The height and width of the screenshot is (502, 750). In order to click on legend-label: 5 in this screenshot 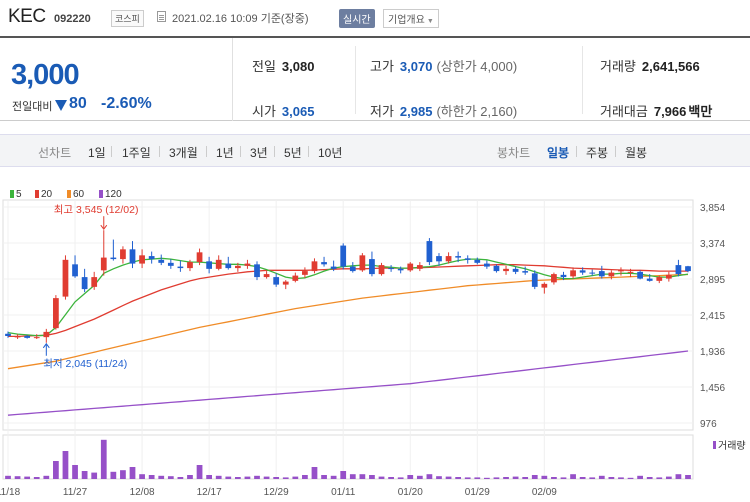, I will do `click(19, 194)`.